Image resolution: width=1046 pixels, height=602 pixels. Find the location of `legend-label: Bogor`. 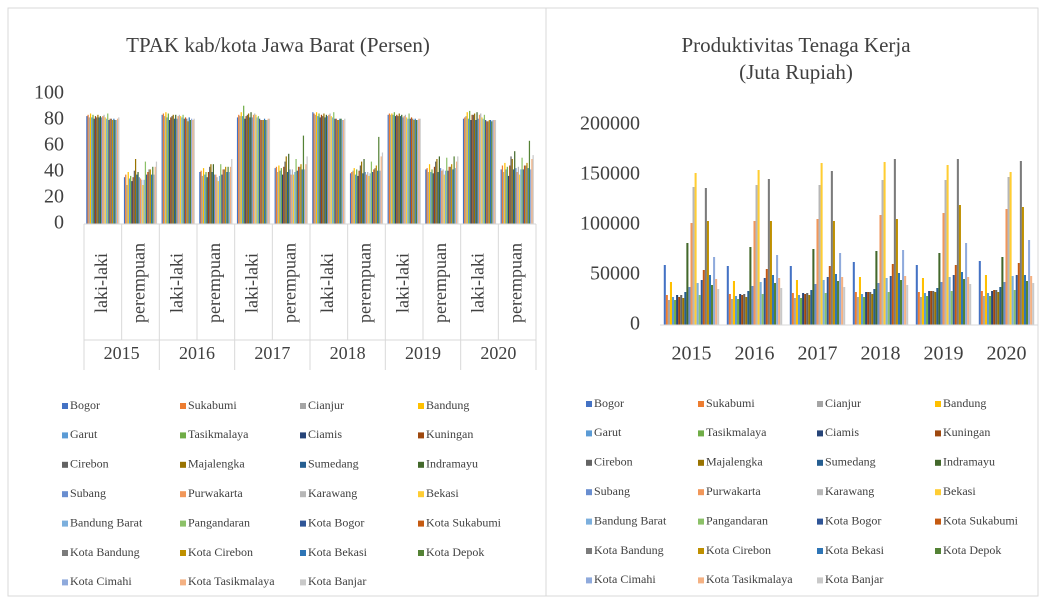

legend-label: Bogor is located at coordinates (85, 405).